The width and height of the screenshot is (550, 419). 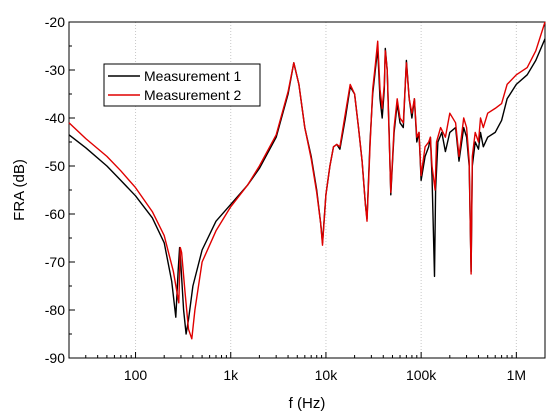 I want to click on y-tick-label: -20, so click(x=55, y=22).